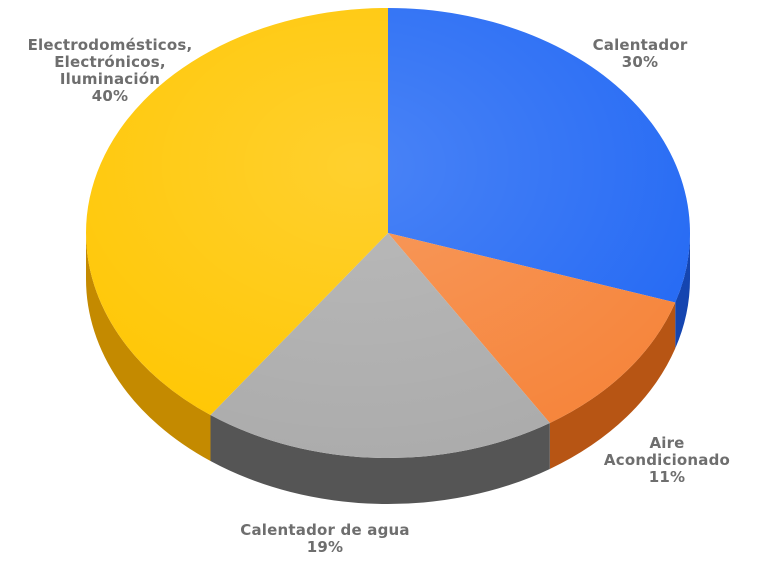 This screenshot has height=567, width=761. Describe the element at coordinates (682, 291) in the screenshot. I see `pie-side-calentador` at that location.